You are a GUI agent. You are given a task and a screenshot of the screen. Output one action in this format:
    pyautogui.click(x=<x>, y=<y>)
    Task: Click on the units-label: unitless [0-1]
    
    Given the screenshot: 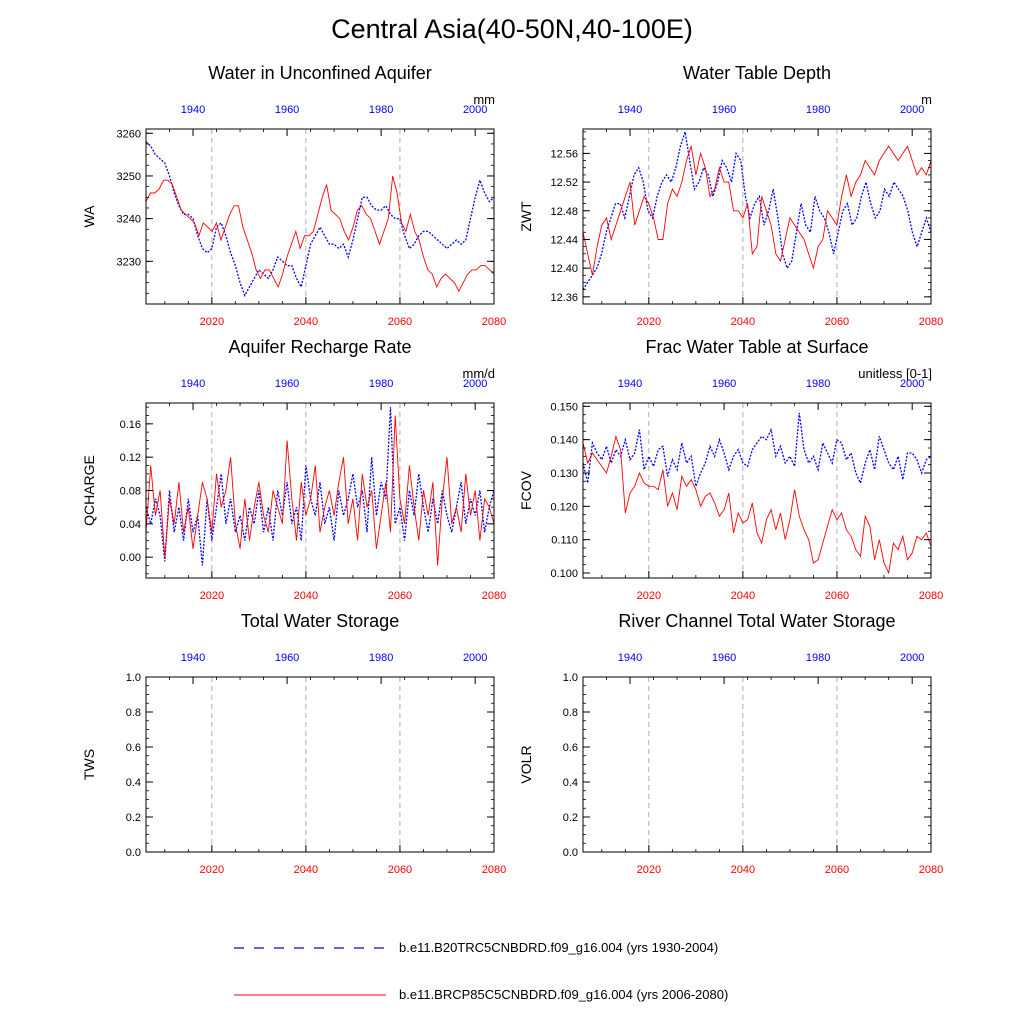 What is the action you would take?
    pyautogui.click(x=895, y=373)
    